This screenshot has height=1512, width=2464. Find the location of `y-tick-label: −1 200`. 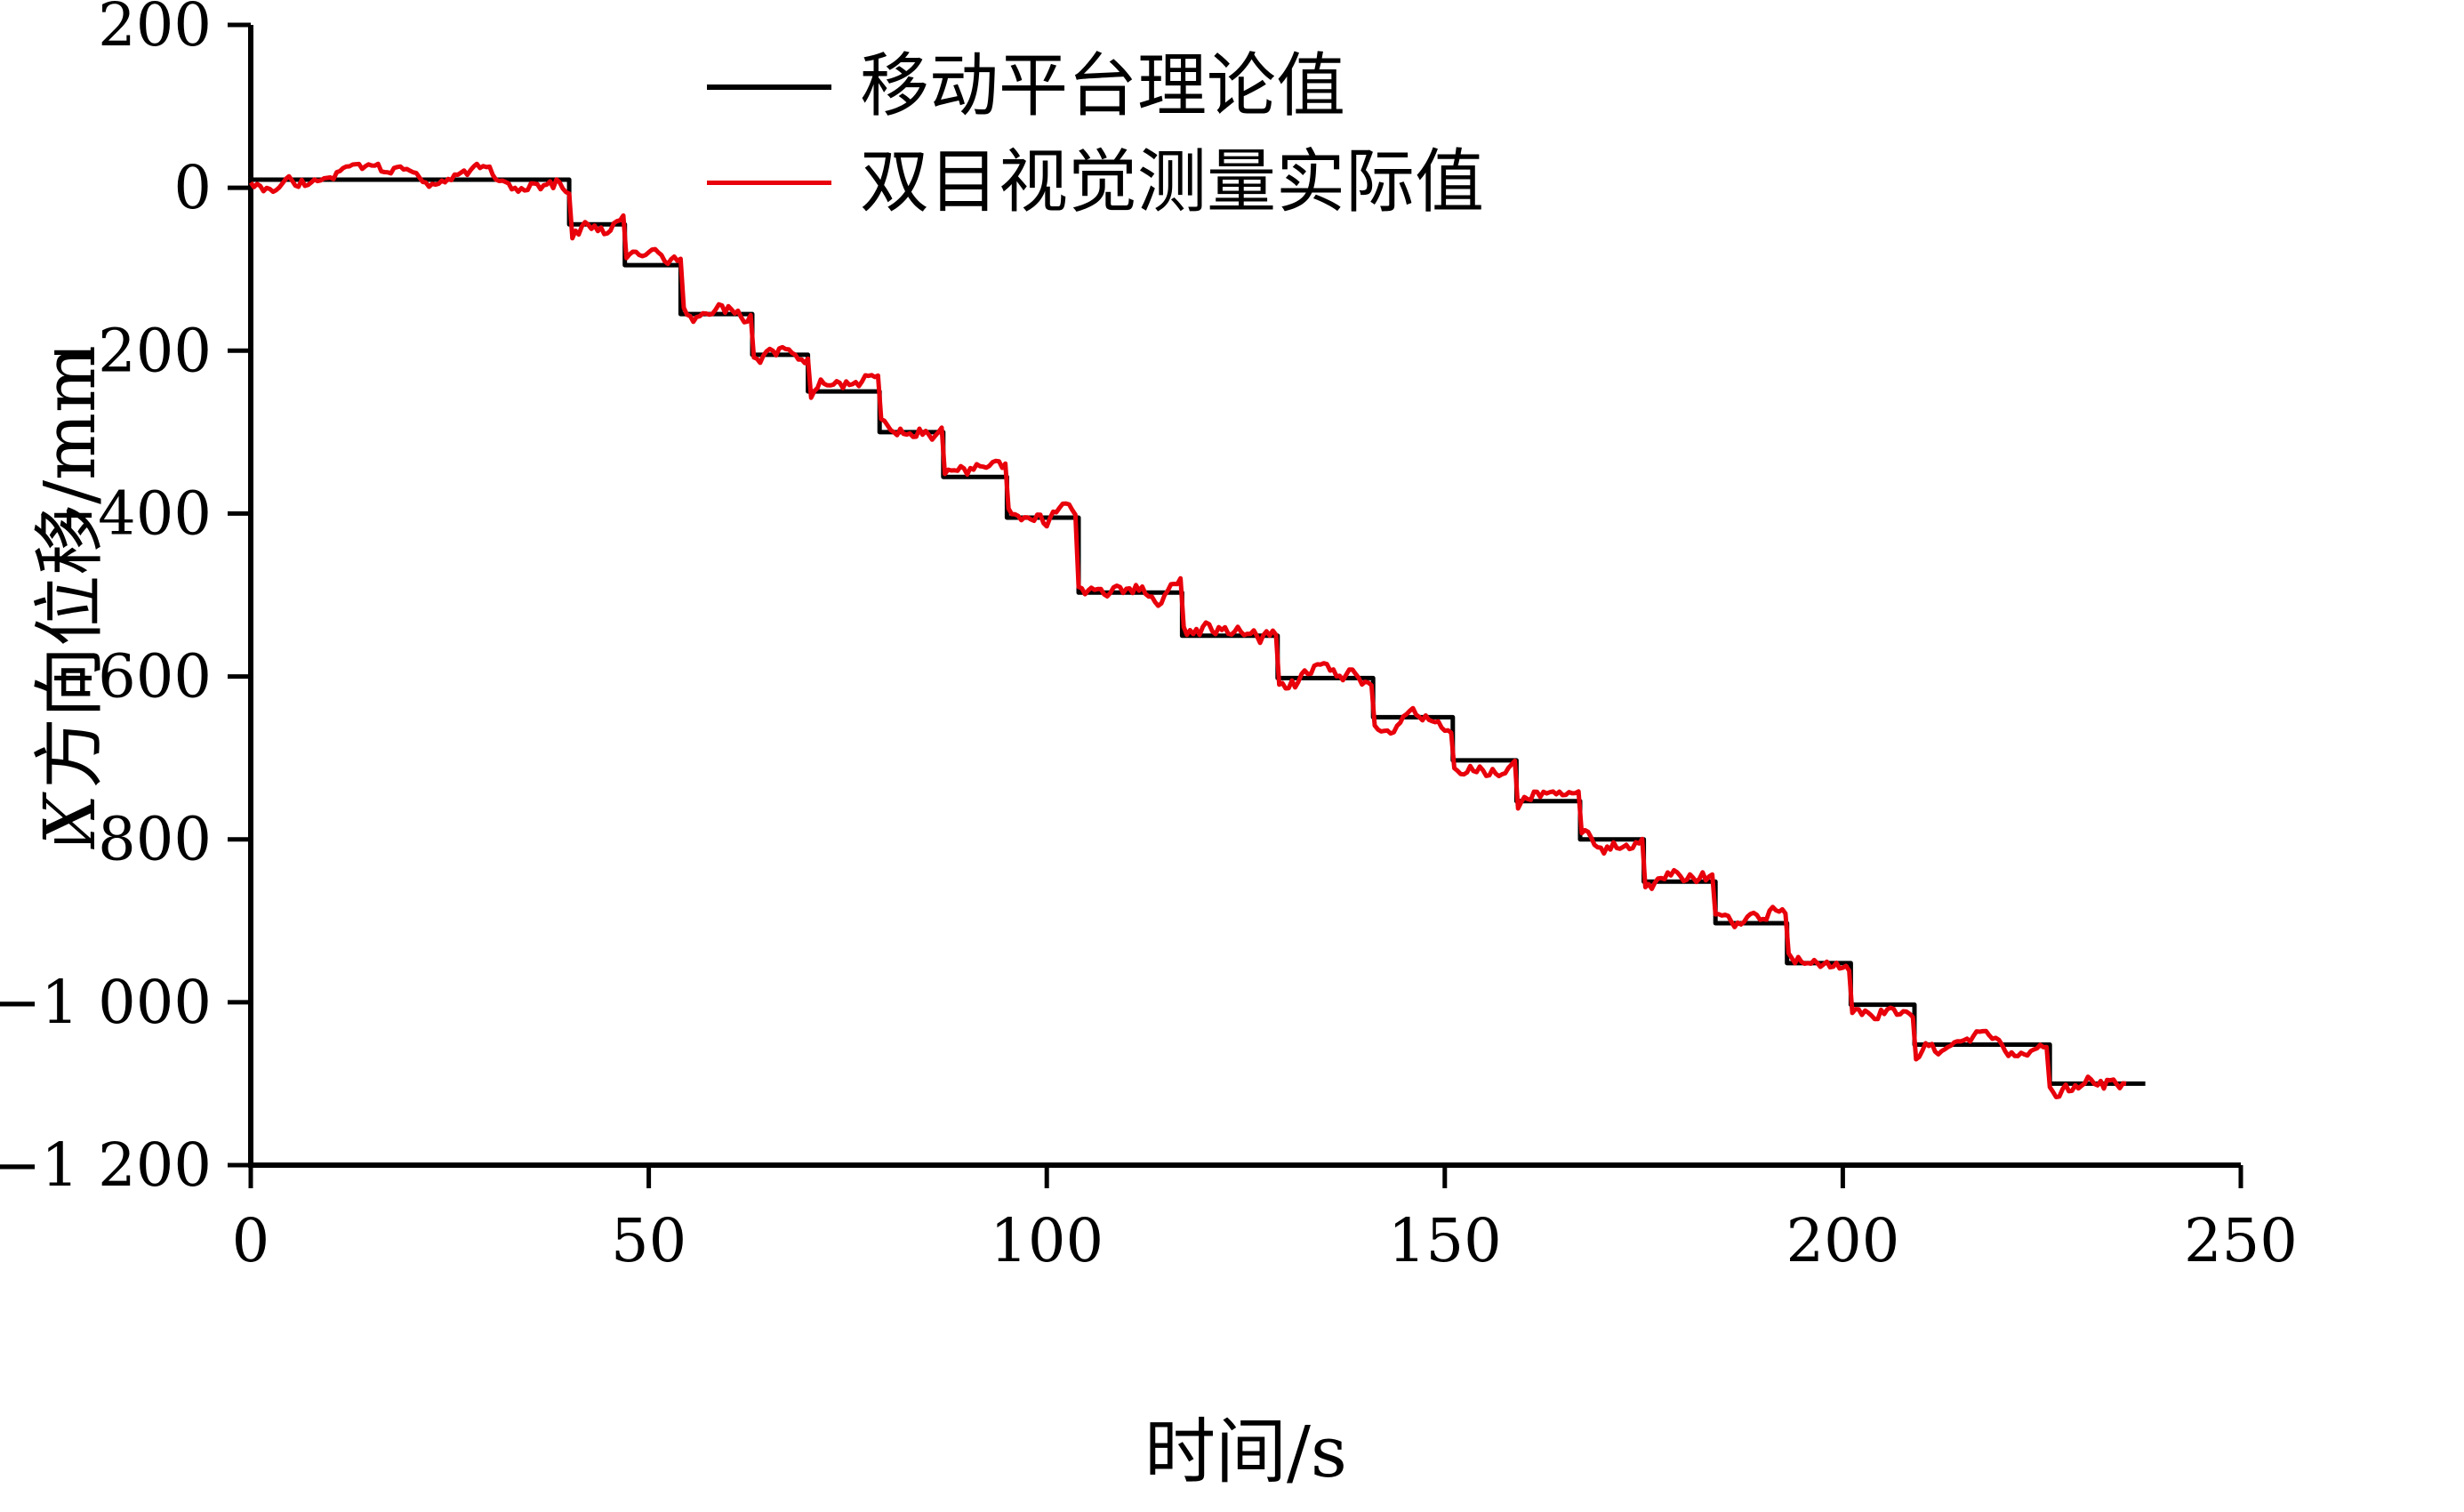

y-tick-label: −1 200 is located at coordinates (106, 1165).